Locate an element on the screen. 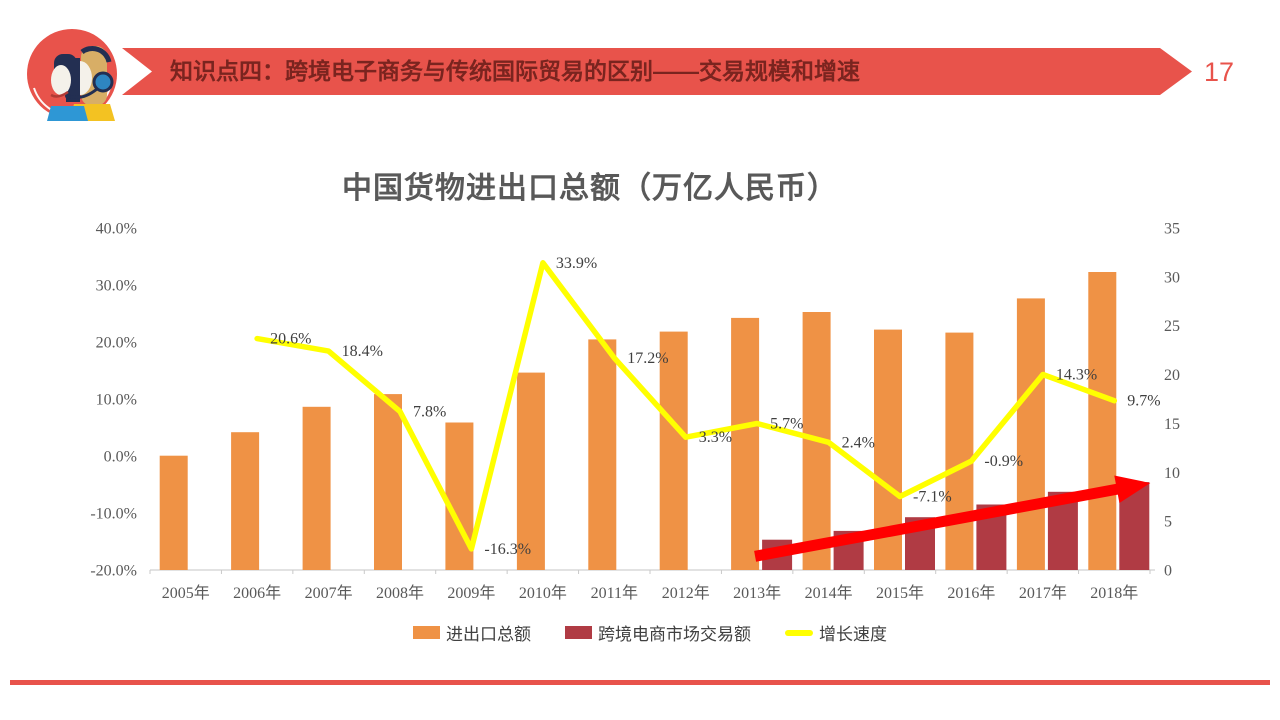 The height and width of the screenshot is (720, 1280). legend-item-imports-exports: 进出口总额 is located at coordinates (472, 632).